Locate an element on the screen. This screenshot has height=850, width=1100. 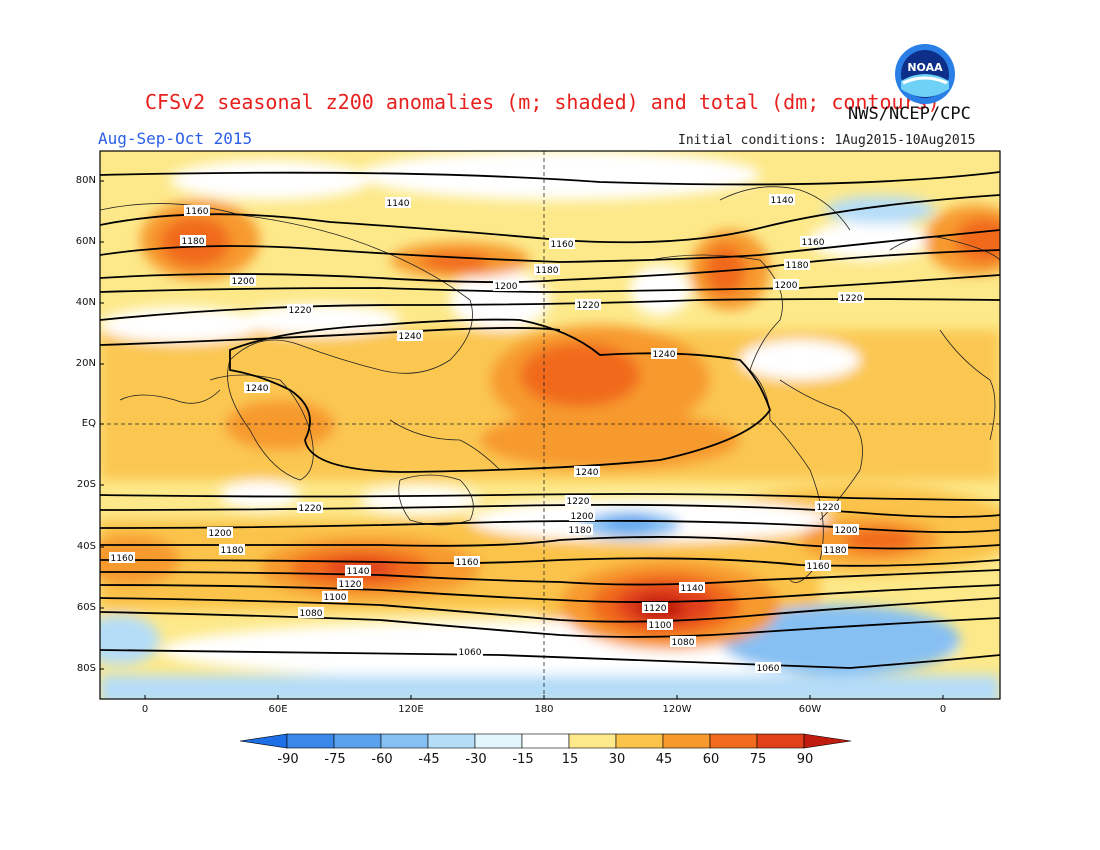
contour-label: 1240 is located at coordinates (587, 472).